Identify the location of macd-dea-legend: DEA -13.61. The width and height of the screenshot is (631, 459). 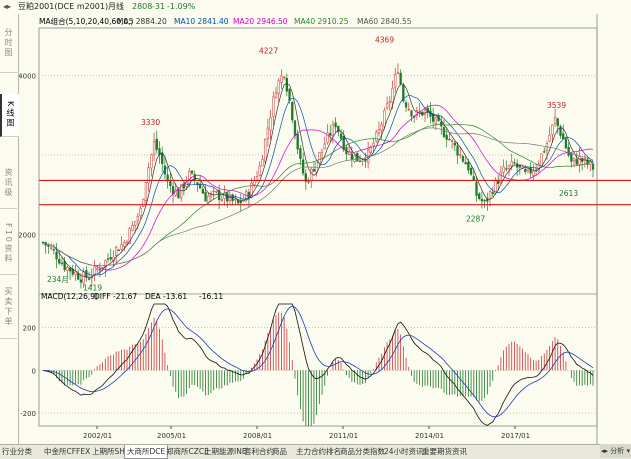
(166, 296).